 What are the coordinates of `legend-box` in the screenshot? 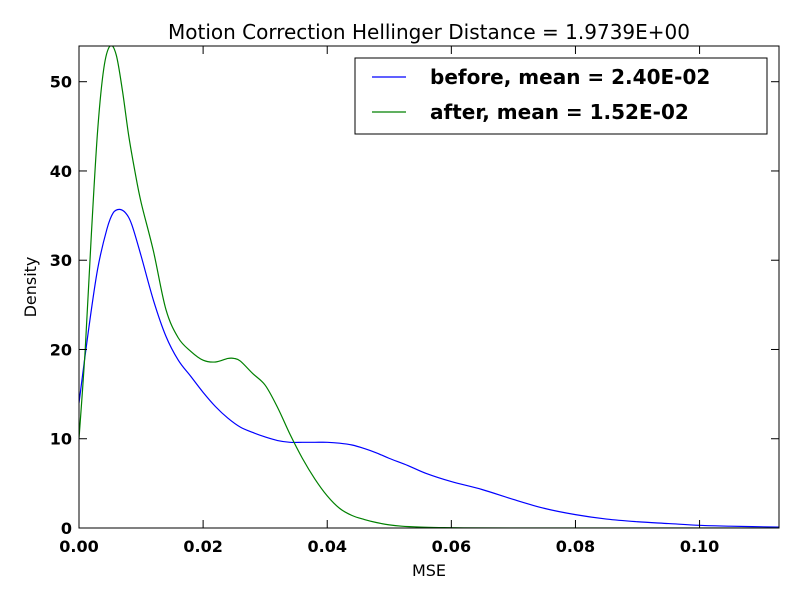 It's located at (561, 96).